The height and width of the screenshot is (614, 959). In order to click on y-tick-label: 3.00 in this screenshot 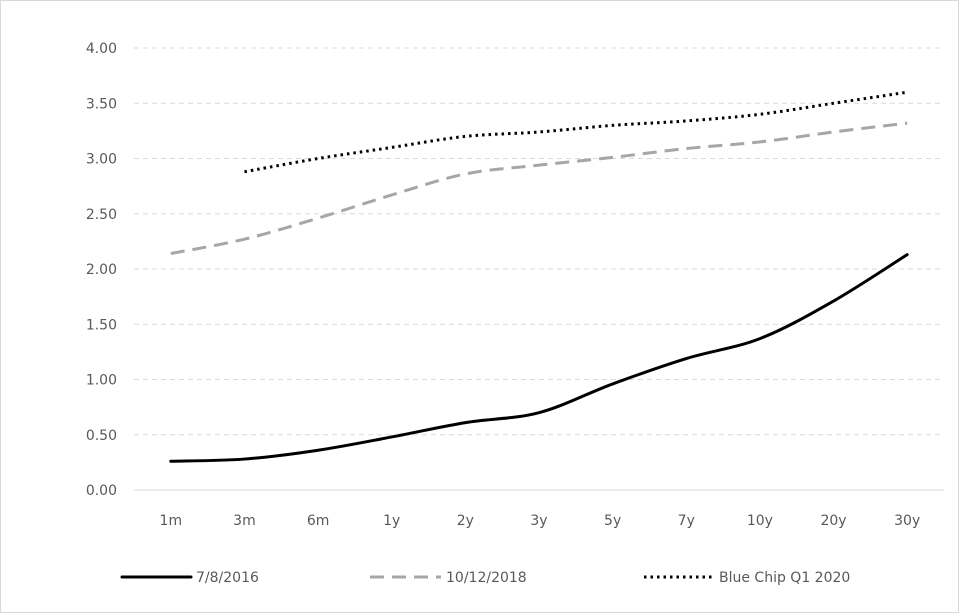, I will do `click(101, 160)`.